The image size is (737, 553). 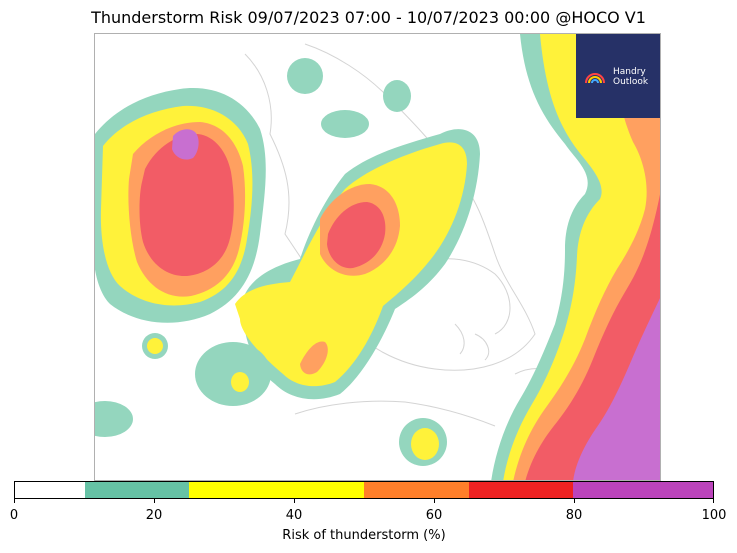 I want to click on risk-low-central-southwest, so click(x=233, y=374).